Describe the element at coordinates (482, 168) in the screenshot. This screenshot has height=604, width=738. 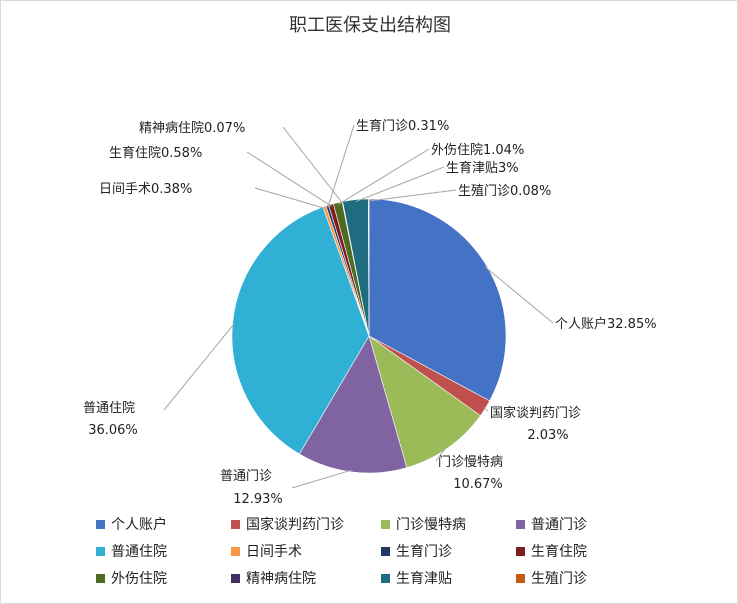
I see `data-label-11: 生育津贴3%` at that location.